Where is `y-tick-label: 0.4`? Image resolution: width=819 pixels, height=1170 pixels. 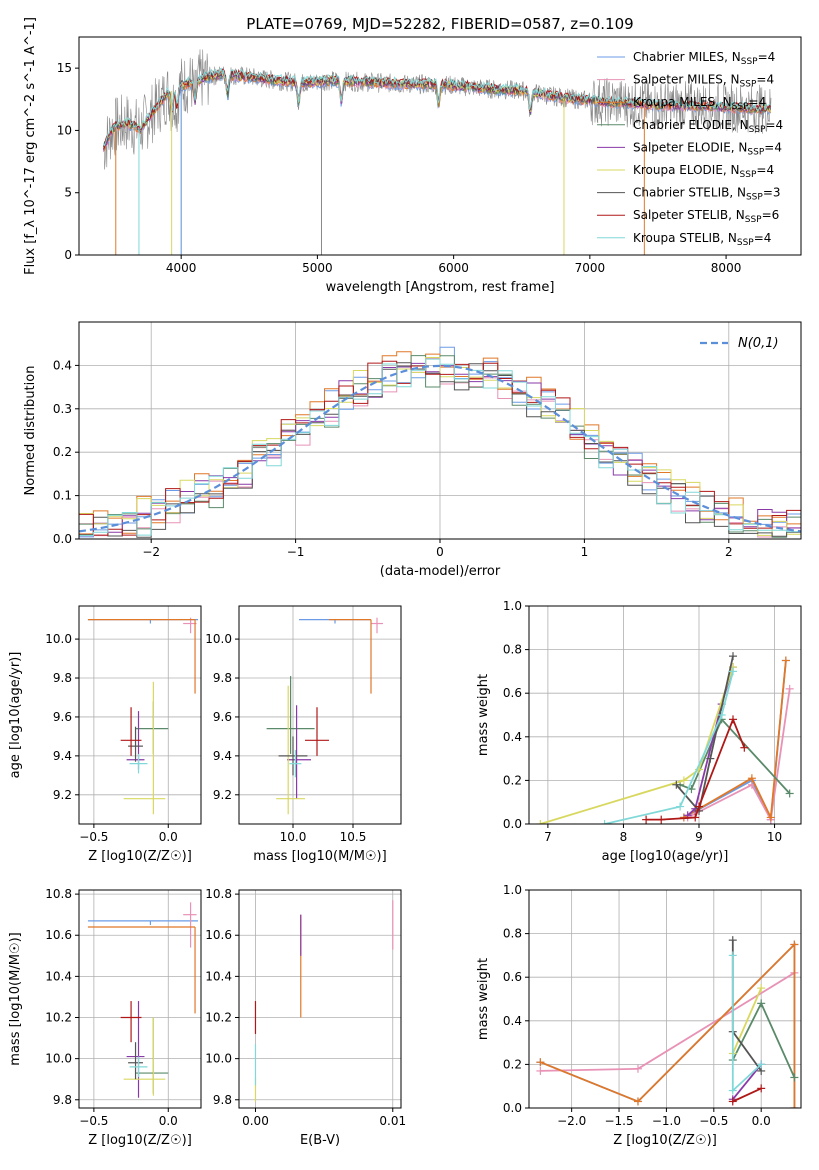
y-tick-label: 0.4 is located at coordinates (512, 737).